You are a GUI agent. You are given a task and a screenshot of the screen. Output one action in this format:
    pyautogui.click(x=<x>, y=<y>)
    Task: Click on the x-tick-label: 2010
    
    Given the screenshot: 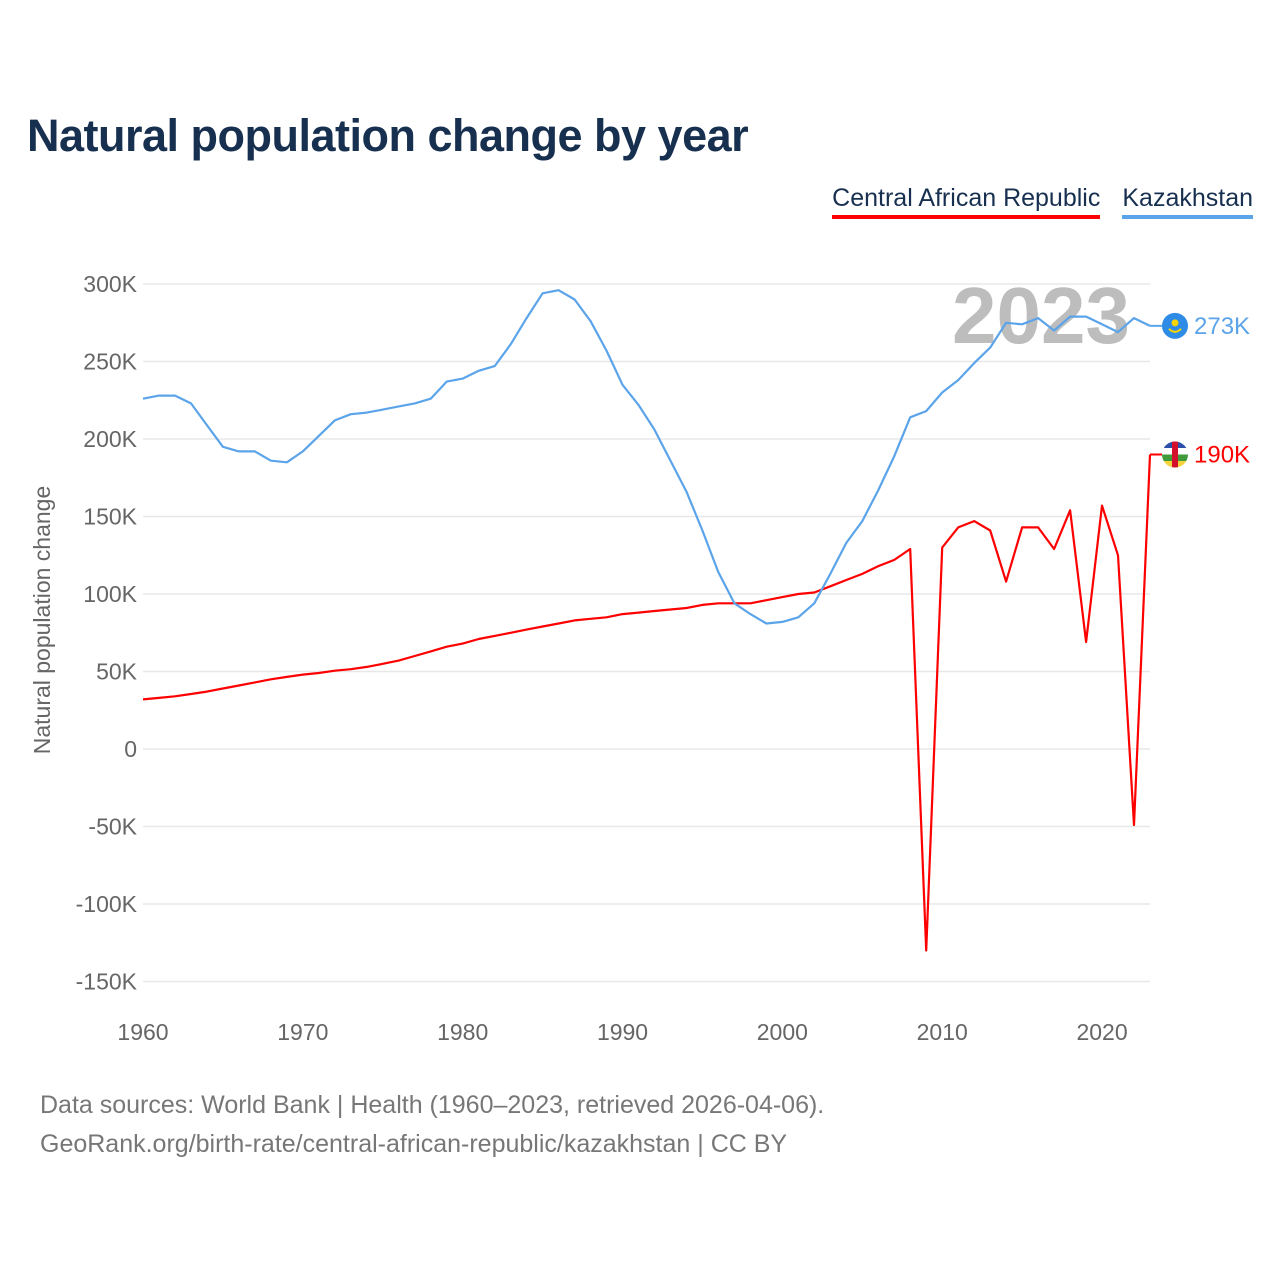 What is the action you would take?
    pyautogui.click(x=942, y=1032)
    